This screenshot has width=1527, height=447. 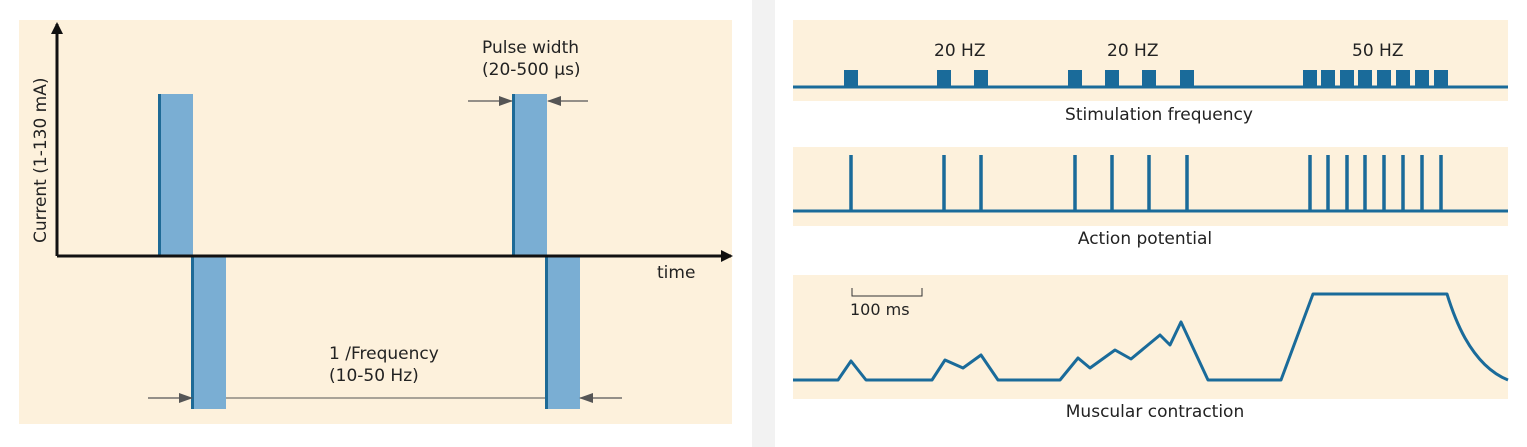 What do you see at coordinates (176, 175) in the screenshot?
I see `pulse-1-positive-phase` at bounding box center [176, 175].